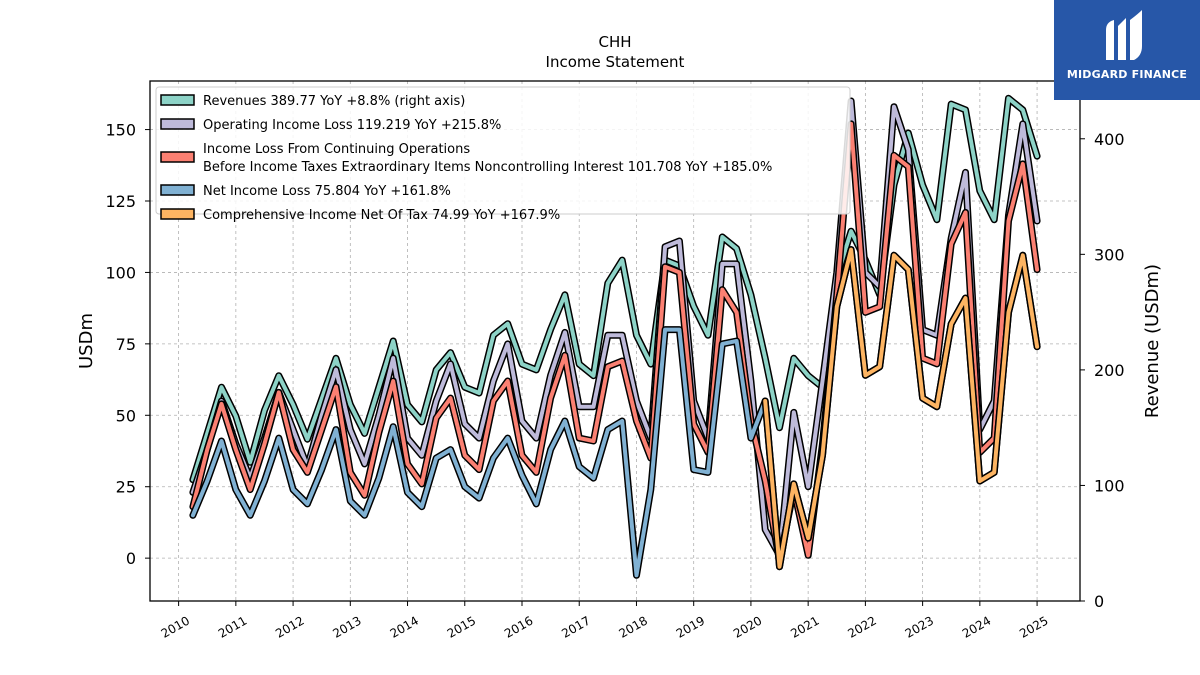 Image resolution: width=1200 pixels, height=675 pixels. Describe the element at coordinates (901, 408) in the screenshot. I see `series-line-comprehensive-income-net-of-tax` at that location.